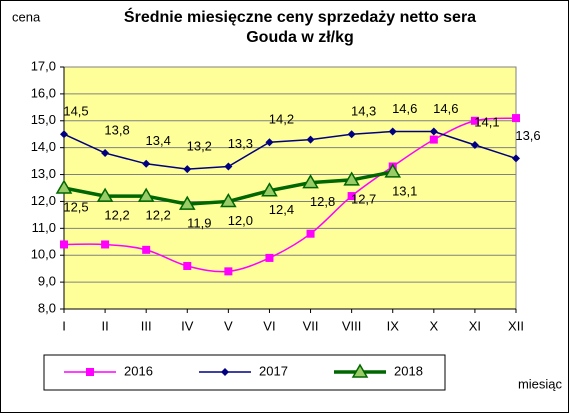 This screenshot has height=418, width=569. Describe the element at coordinates (146, 325) in the screenshot. I see `x-tick-label: III` at that location.